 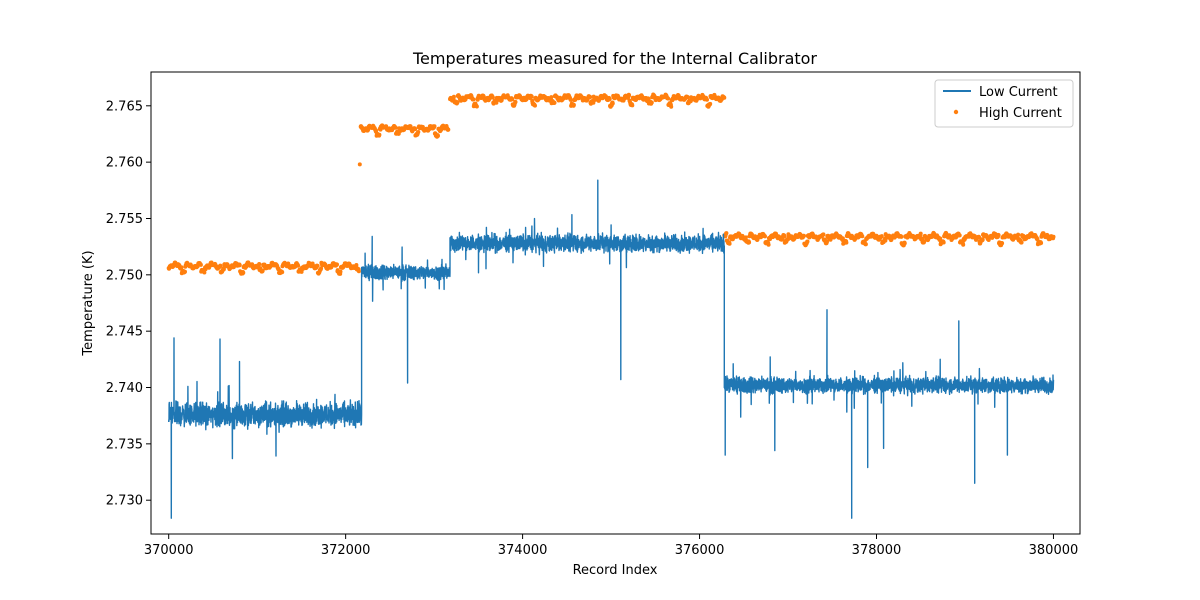 I want to click on y-axis-label: Temperature (K), so click(x=88, y=303).